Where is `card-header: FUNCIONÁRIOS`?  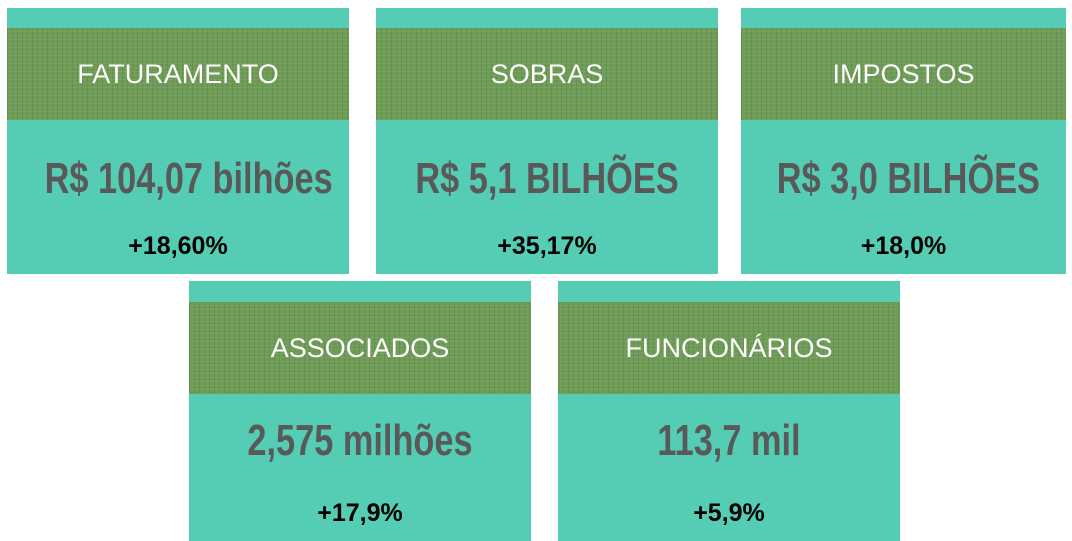 card-header: FUNCIONÁRIOS is located at coordinates (729, 348).